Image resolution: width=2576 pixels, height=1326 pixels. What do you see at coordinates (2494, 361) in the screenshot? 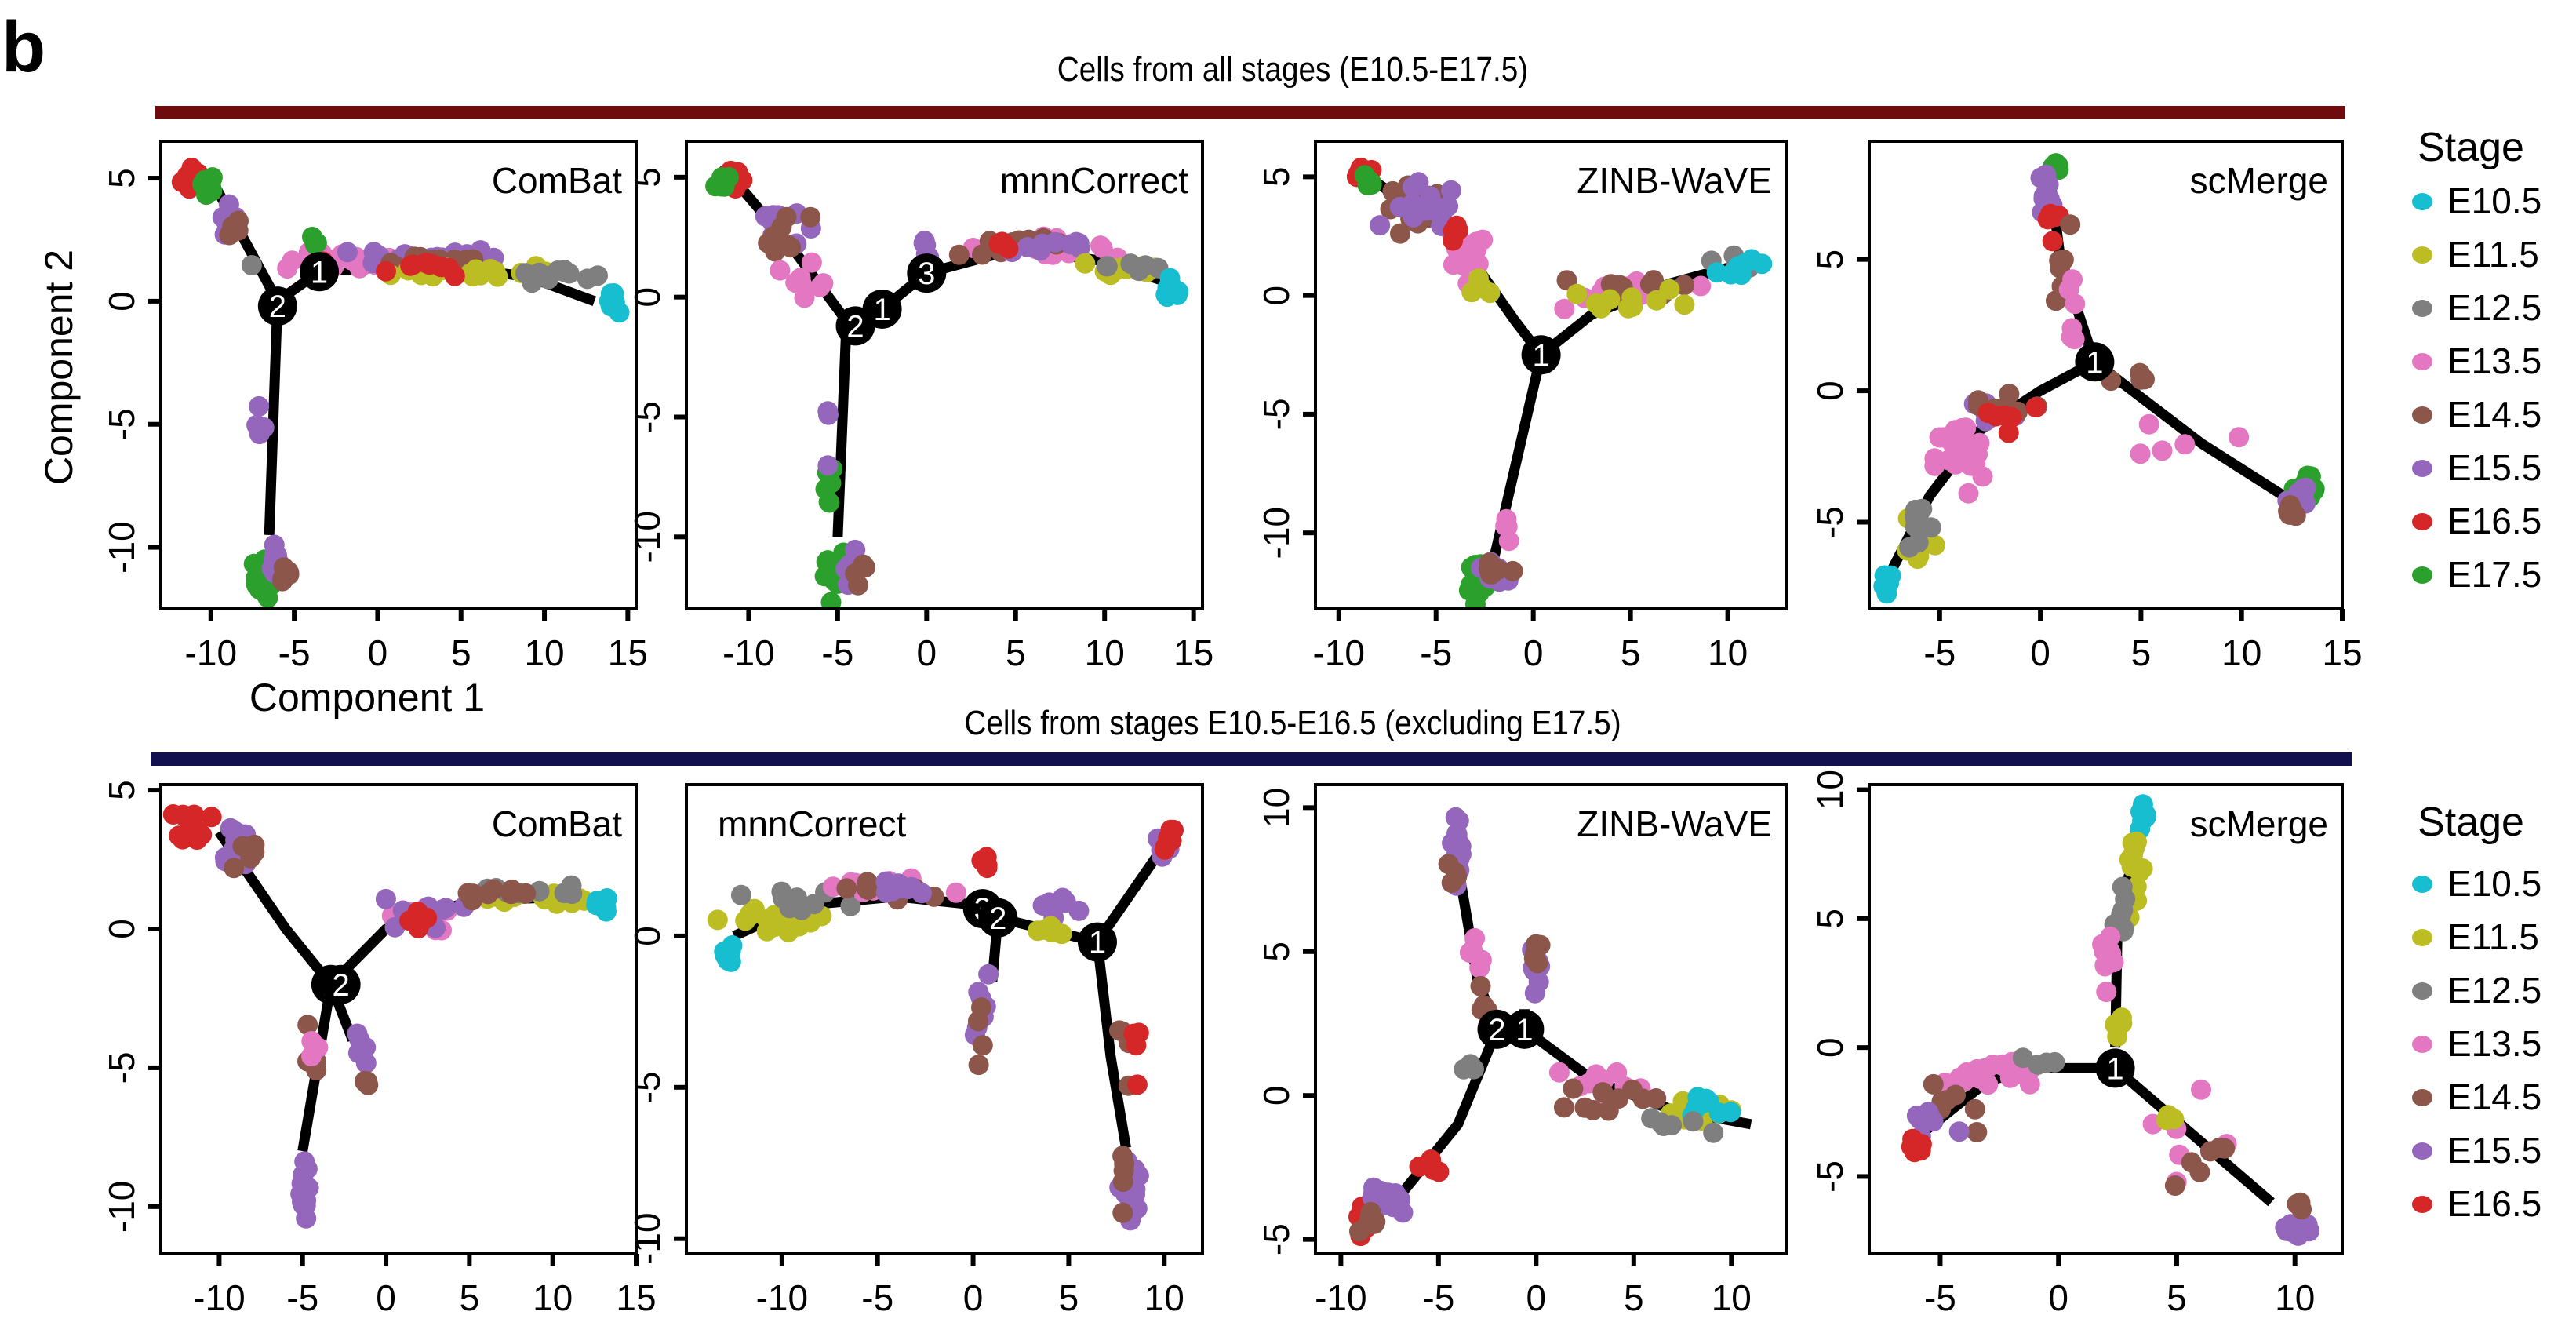
I see `legend-label: E13.5` at bounding box center [2494, 361].